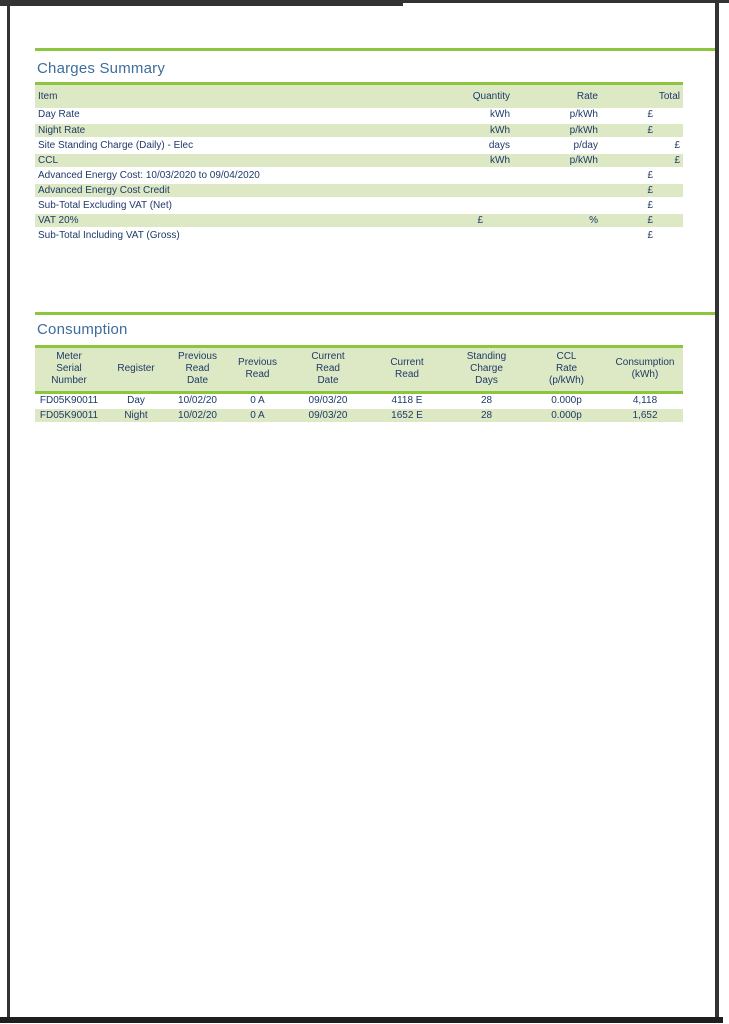 The width and height of the screenshot is (729, 1024). Describe the element at coordinates (446, 145) in the screenshot. I see `cell-quantity: days` at that location.